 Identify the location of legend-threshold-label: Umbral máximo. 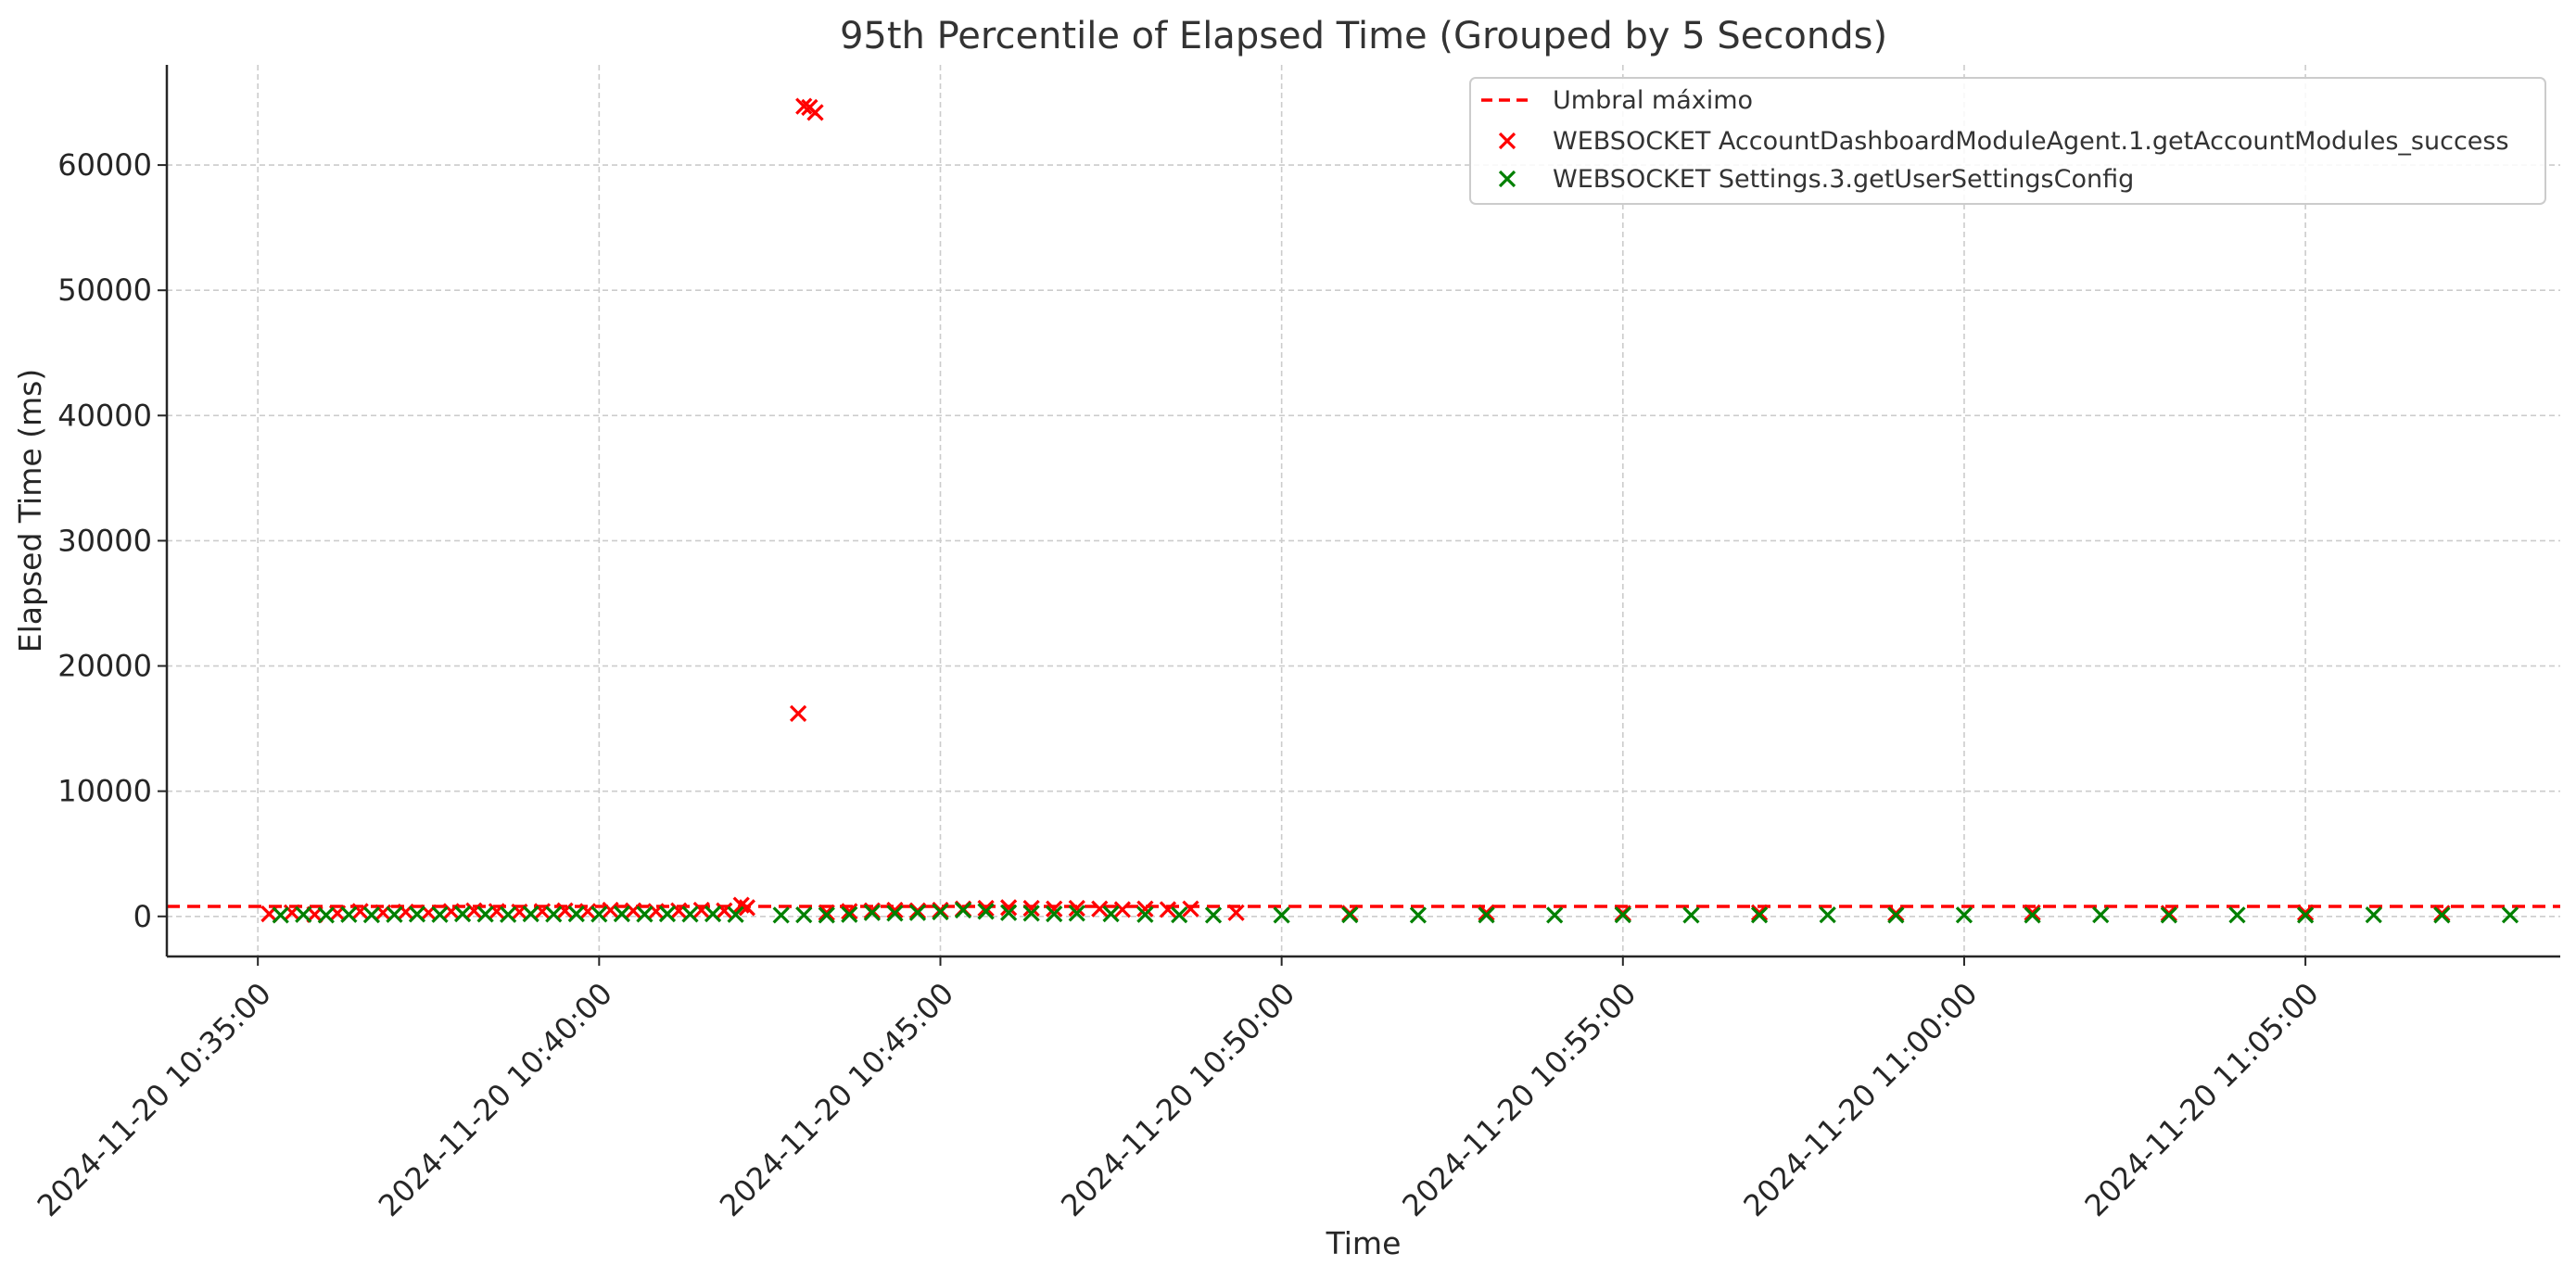
(1653, 100).